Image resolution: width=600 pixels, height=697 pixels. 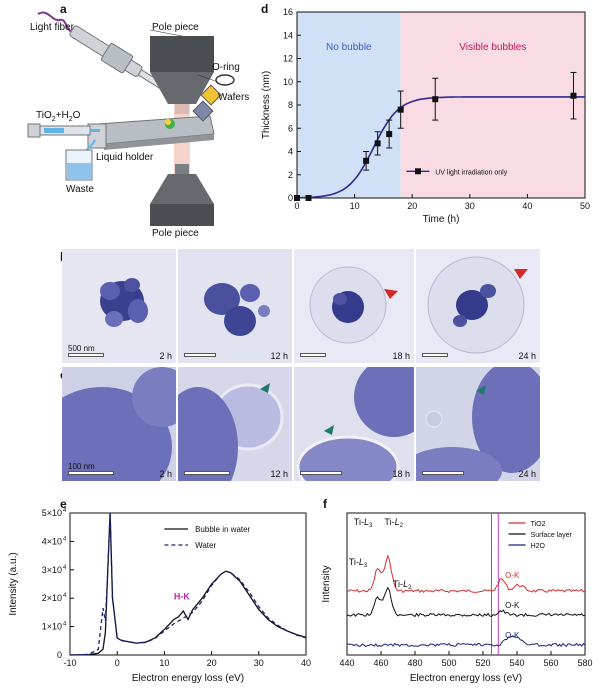 What do you see at coordinates (482, 663) in the screenshot?
I see `x-tick-label: 520` at bounding box center [482, 663].